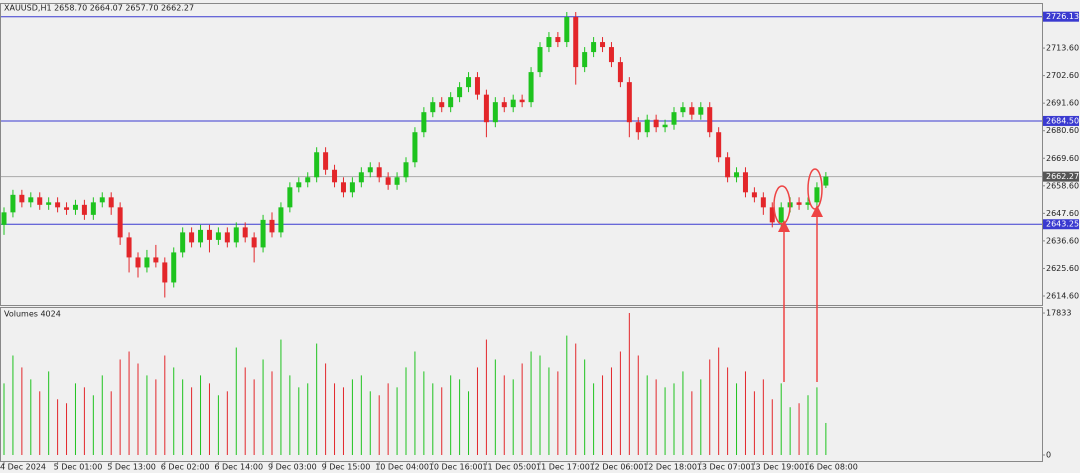  Describe the element at coordinates (617, 467) in the screenshot. I see `x-tick-label: 12 Dec 06:00` at that location.